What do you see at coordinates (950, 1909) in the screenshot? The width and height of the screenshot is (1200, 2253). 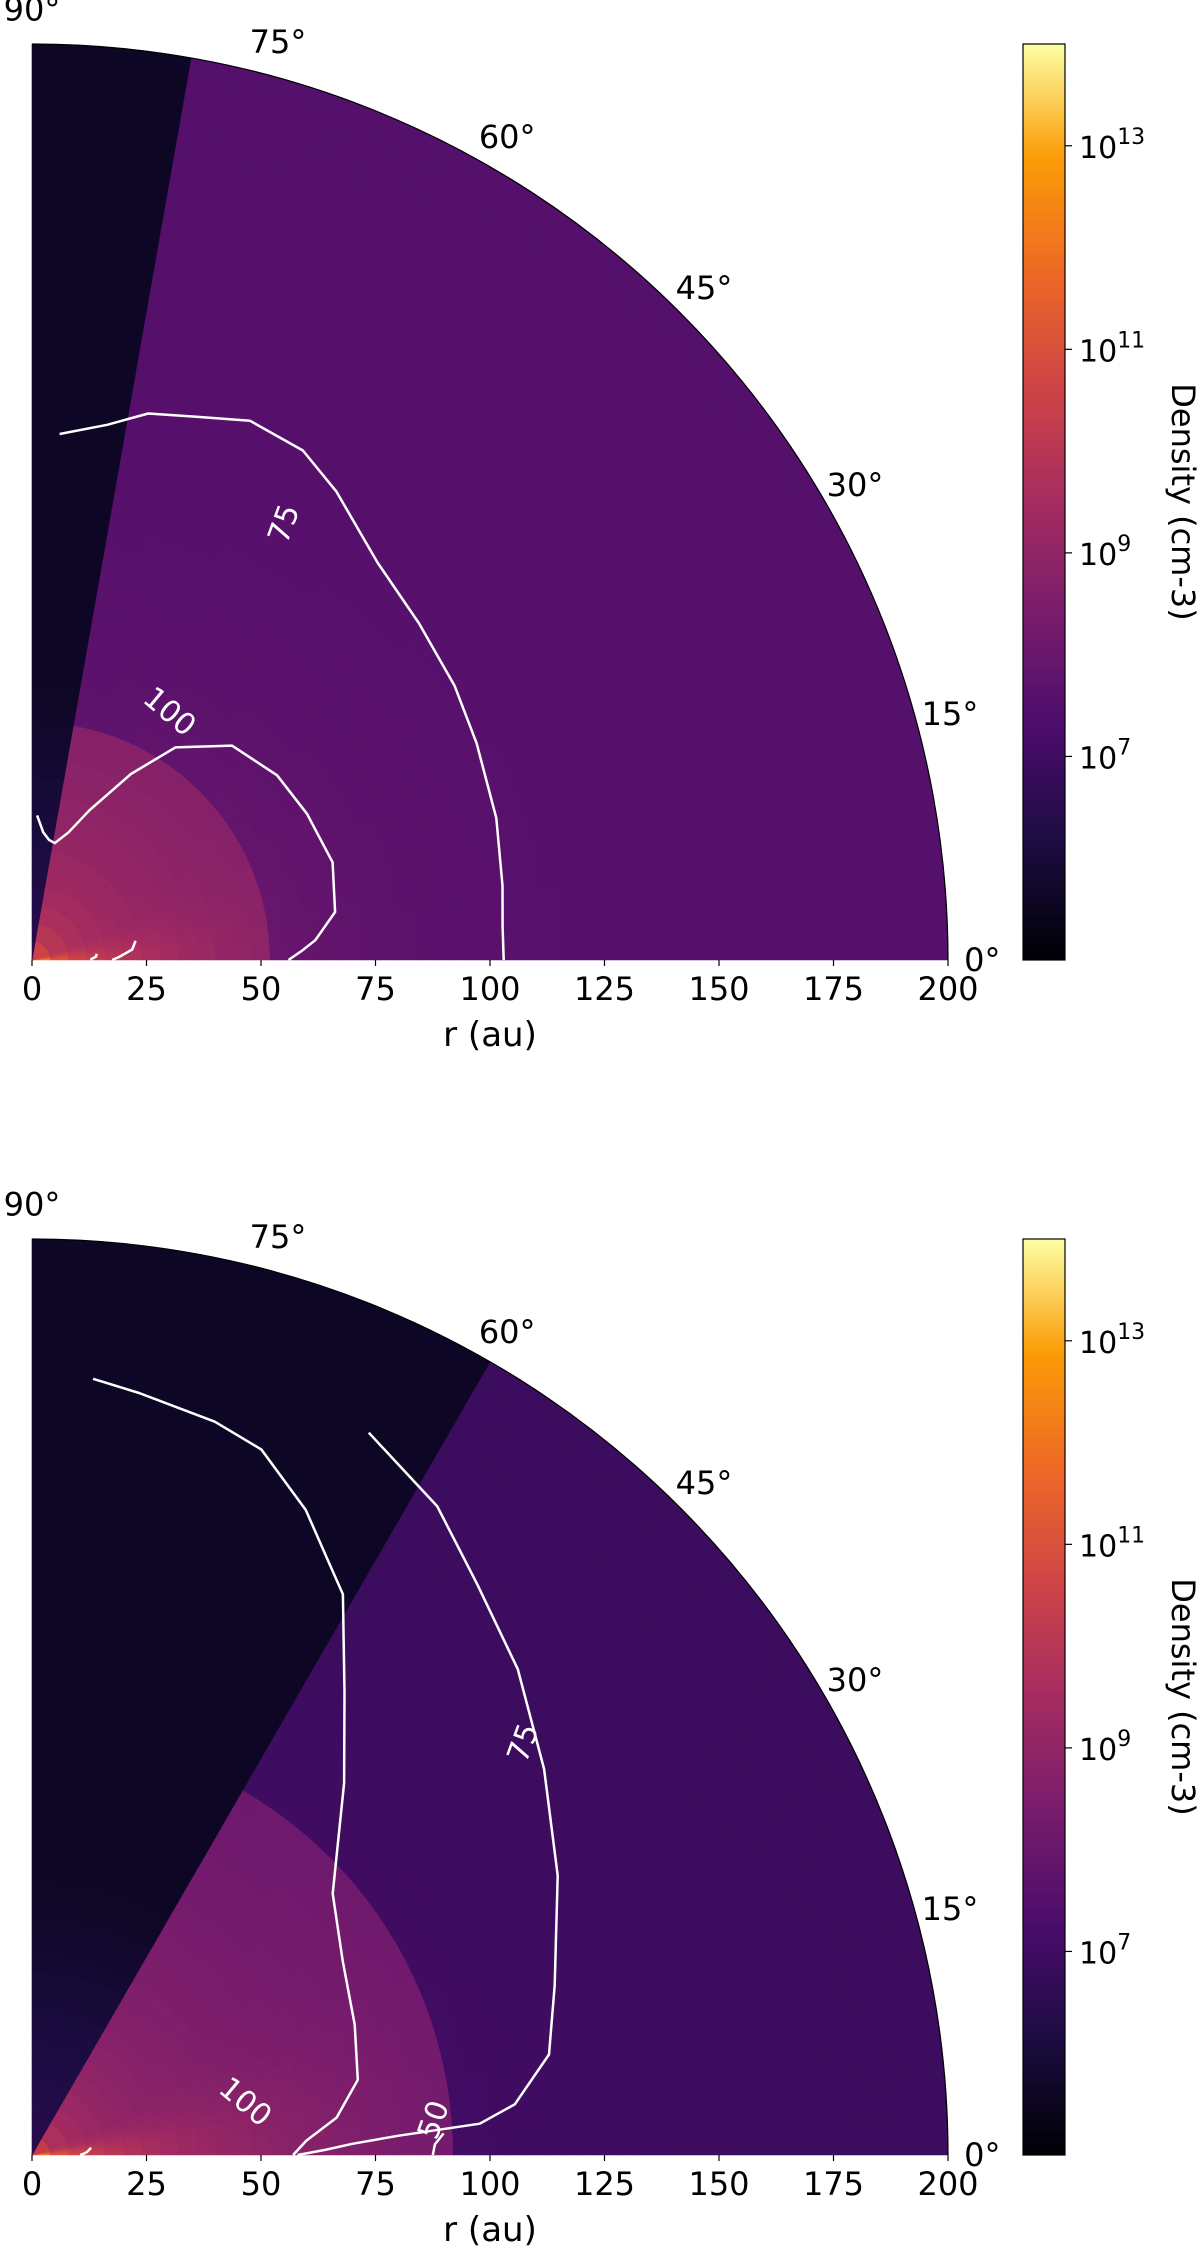 I see `angle-tick-label: 15°` at bounding box center [950, 1909].